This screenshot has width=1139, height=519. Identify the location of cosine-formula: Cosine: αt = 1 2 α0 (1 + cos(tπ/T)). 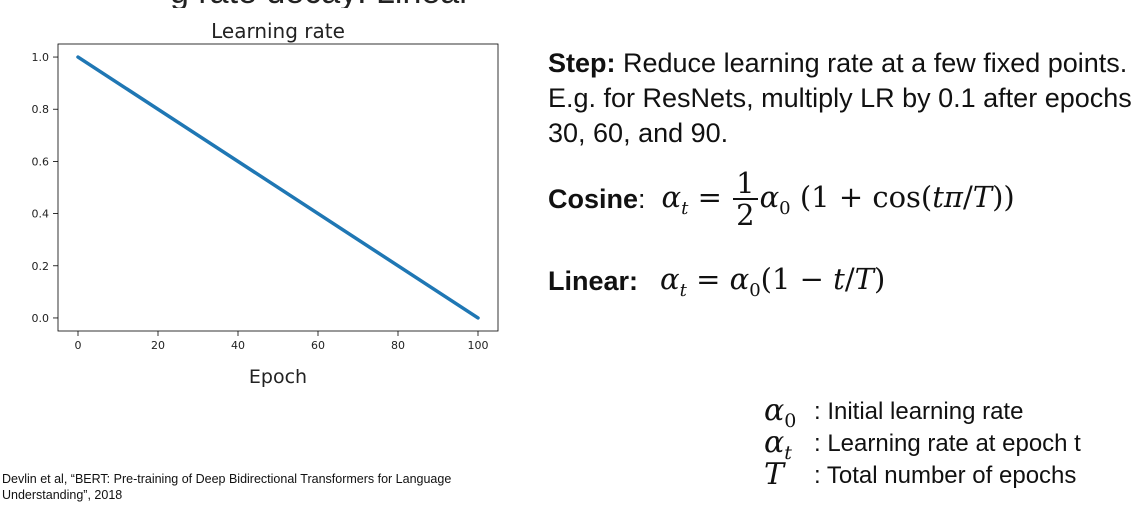
(781, 199).